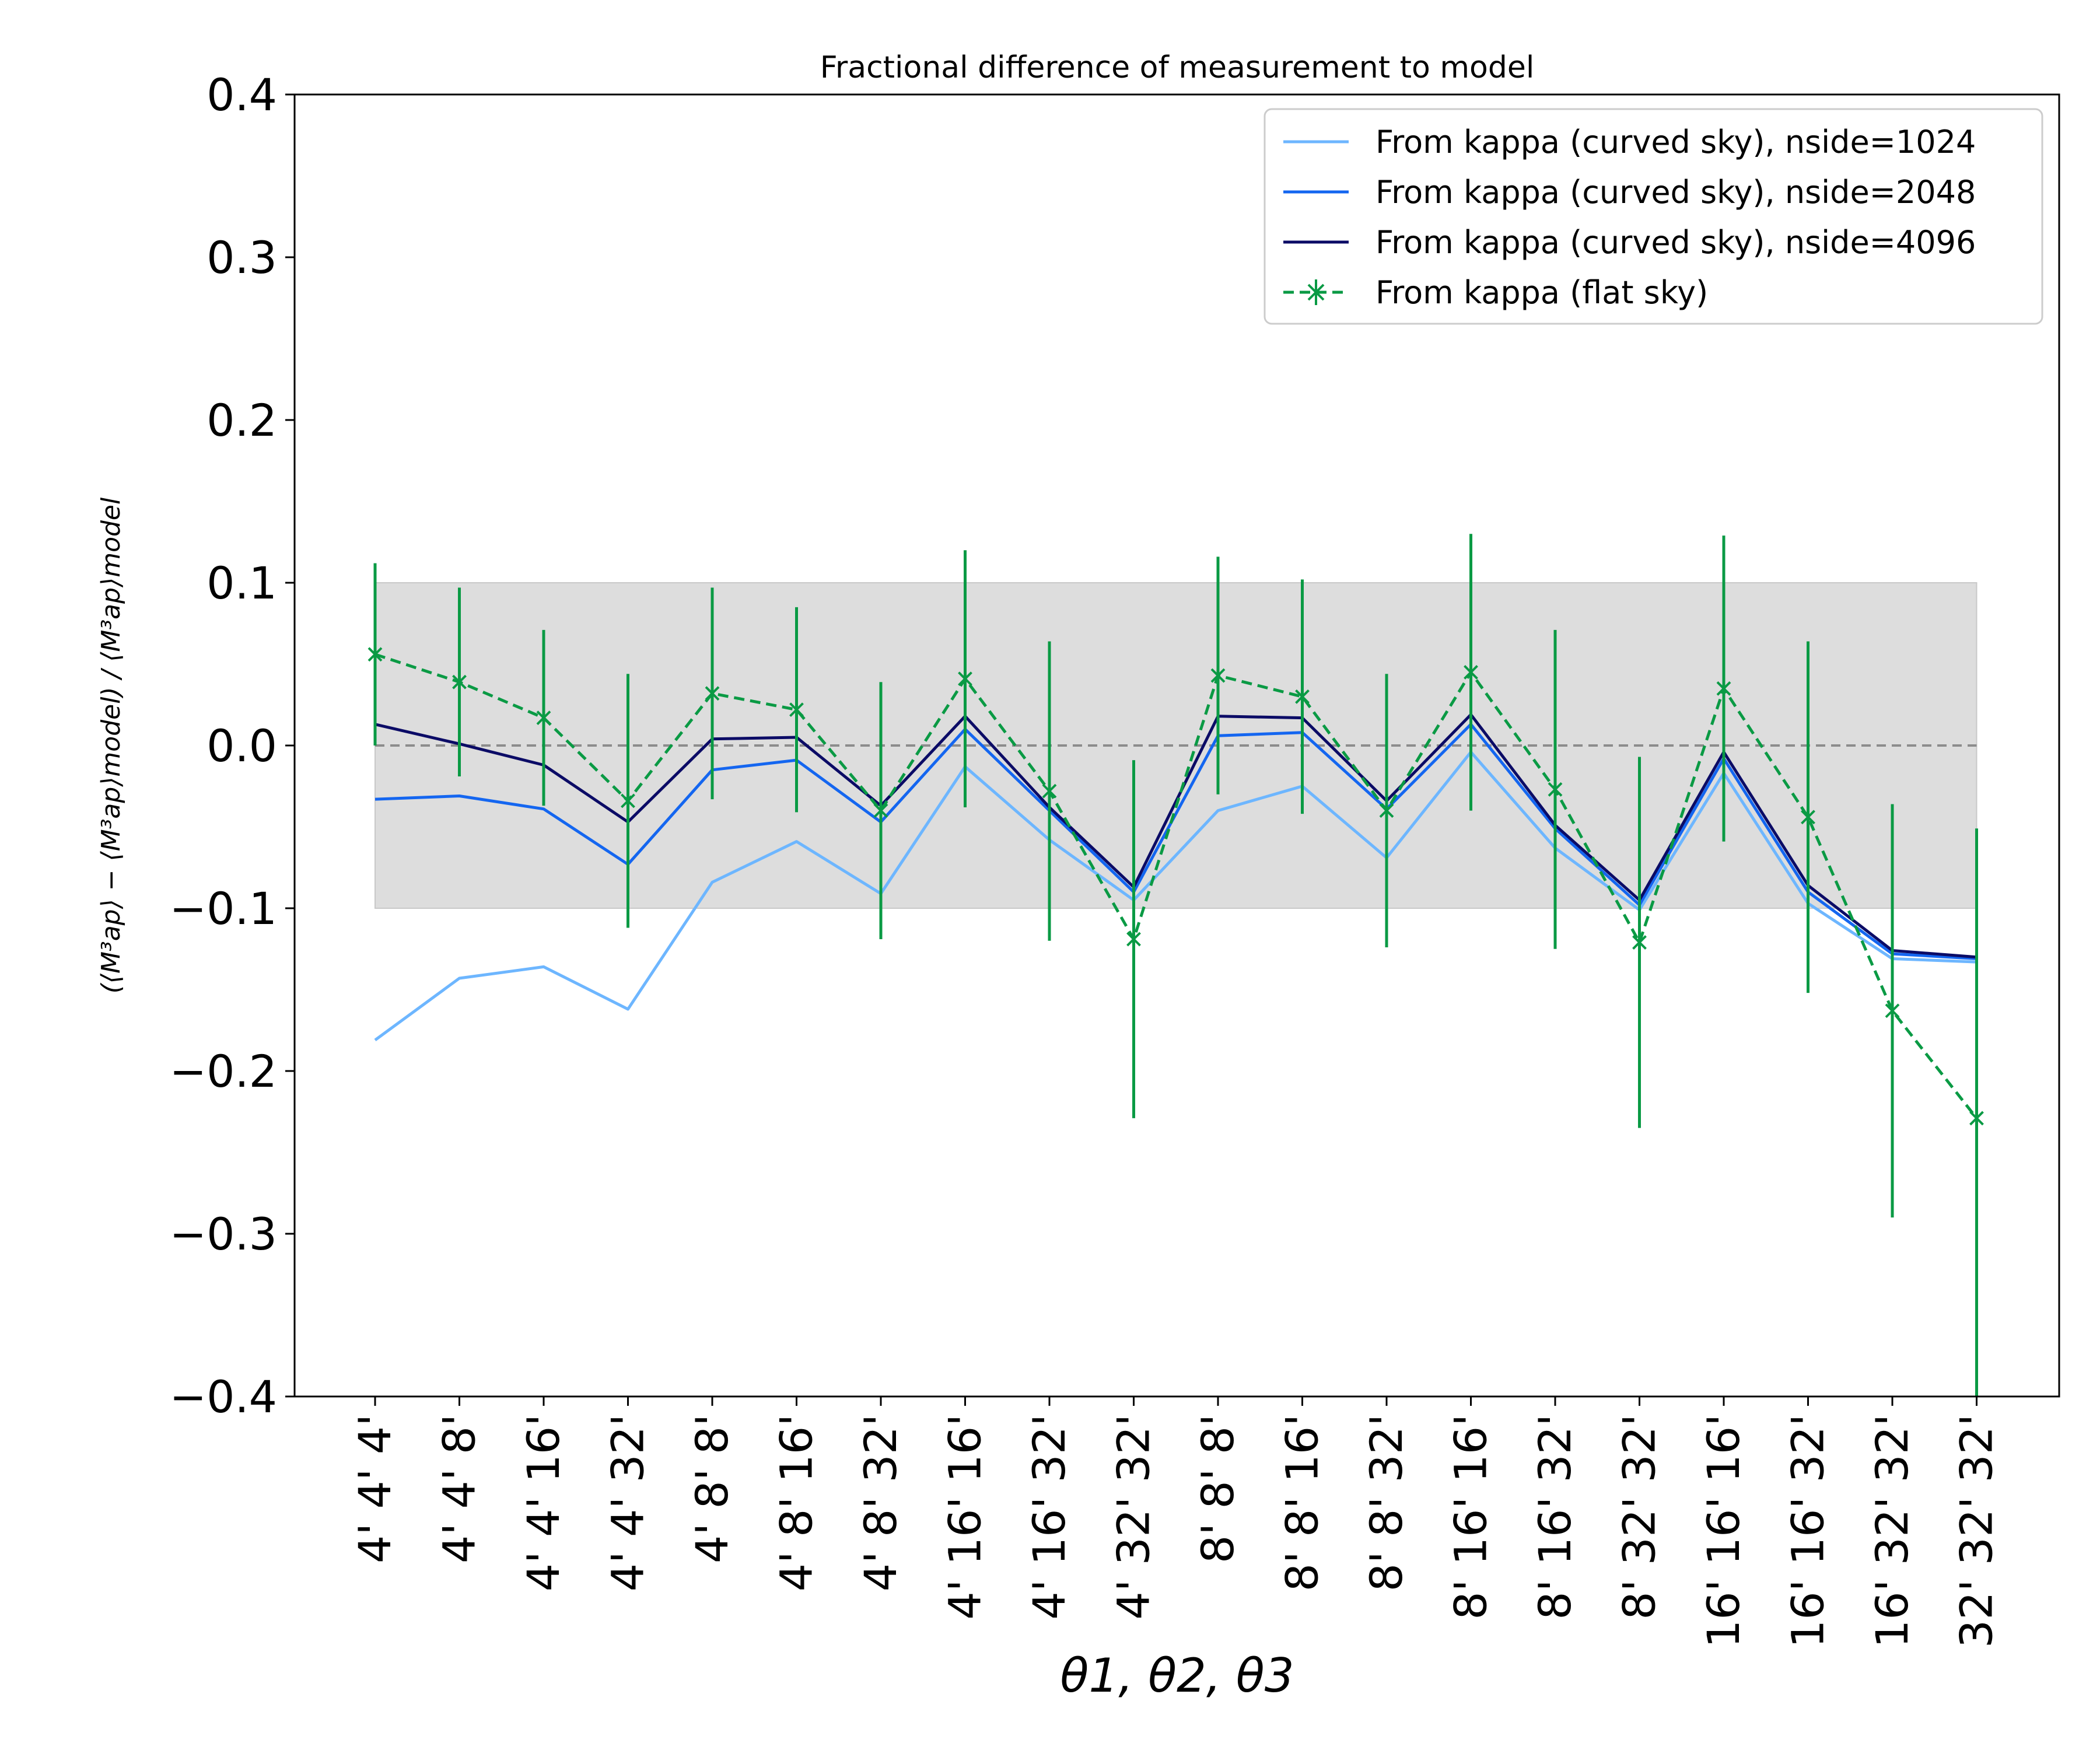  What do you see at coordinates (628, 1503) in the screenshot?
I see `x-tick-label: 4' 4' 32'` at bounding box center [628, 1503].